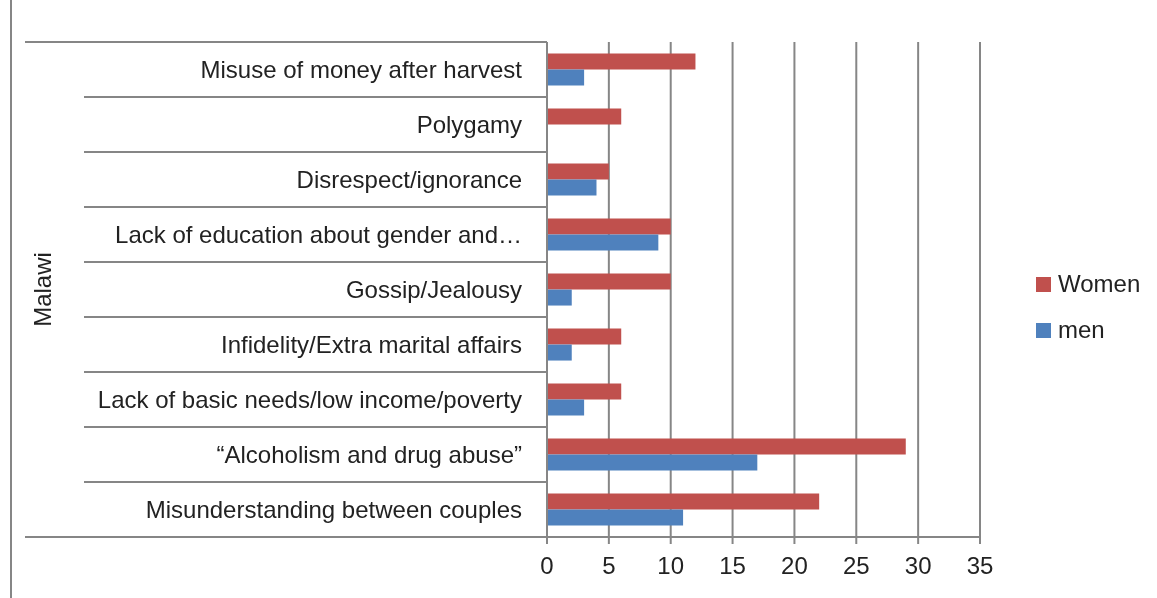  What do you see at coordinates (371, 344) in the screenshot?
I see `y-tick-label: Infidelity/Extra marital affairs` at bounding box center [371, 344].